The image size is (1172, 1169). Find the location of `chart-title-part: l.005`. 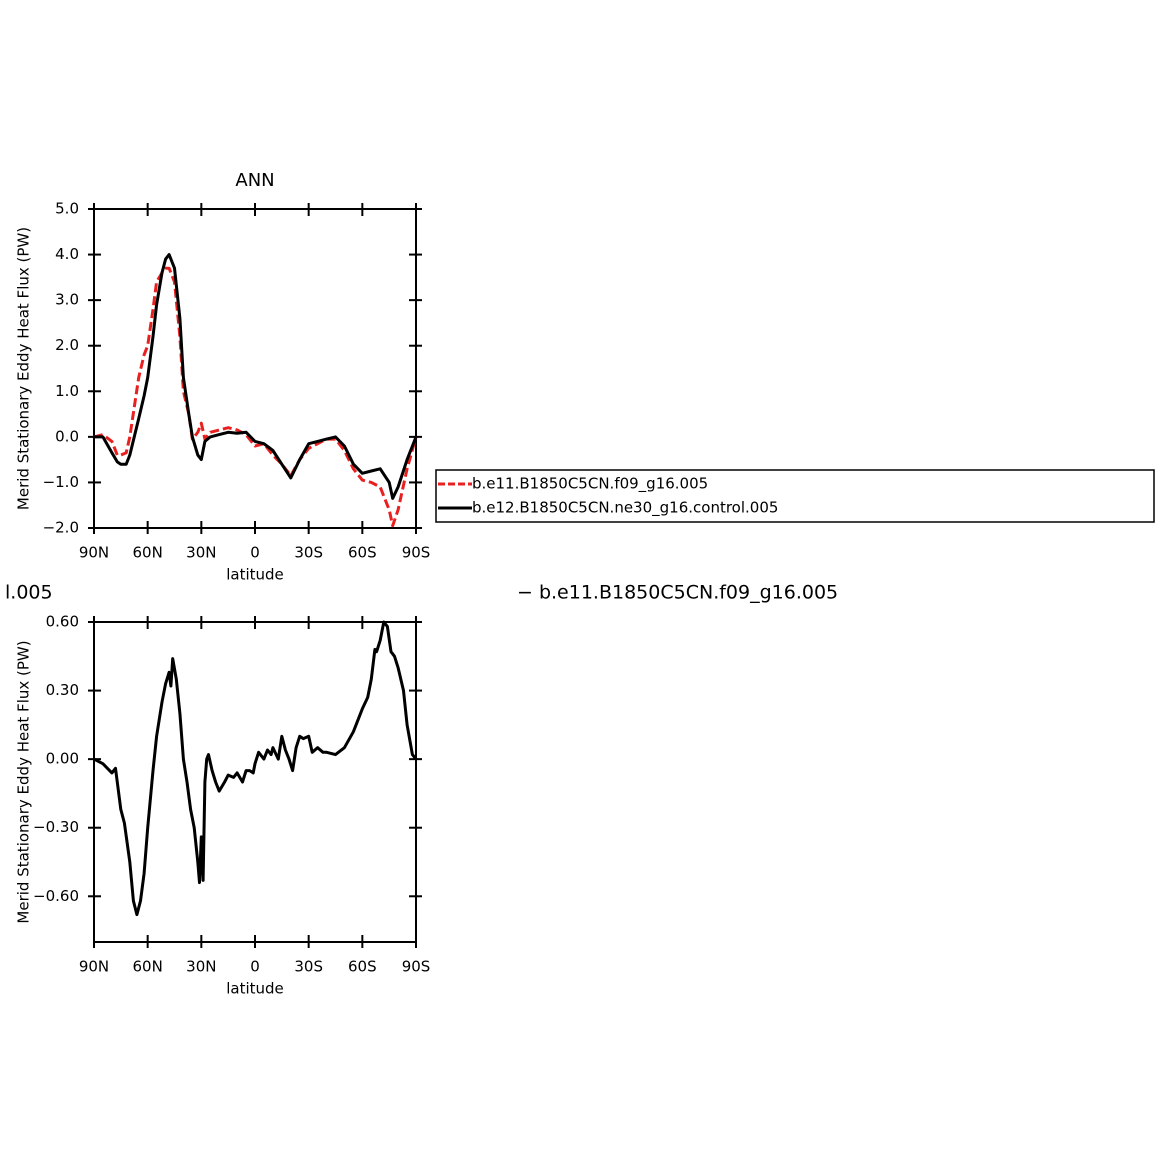

chart-title-part: l.005 is located at coordinates (29, 593).